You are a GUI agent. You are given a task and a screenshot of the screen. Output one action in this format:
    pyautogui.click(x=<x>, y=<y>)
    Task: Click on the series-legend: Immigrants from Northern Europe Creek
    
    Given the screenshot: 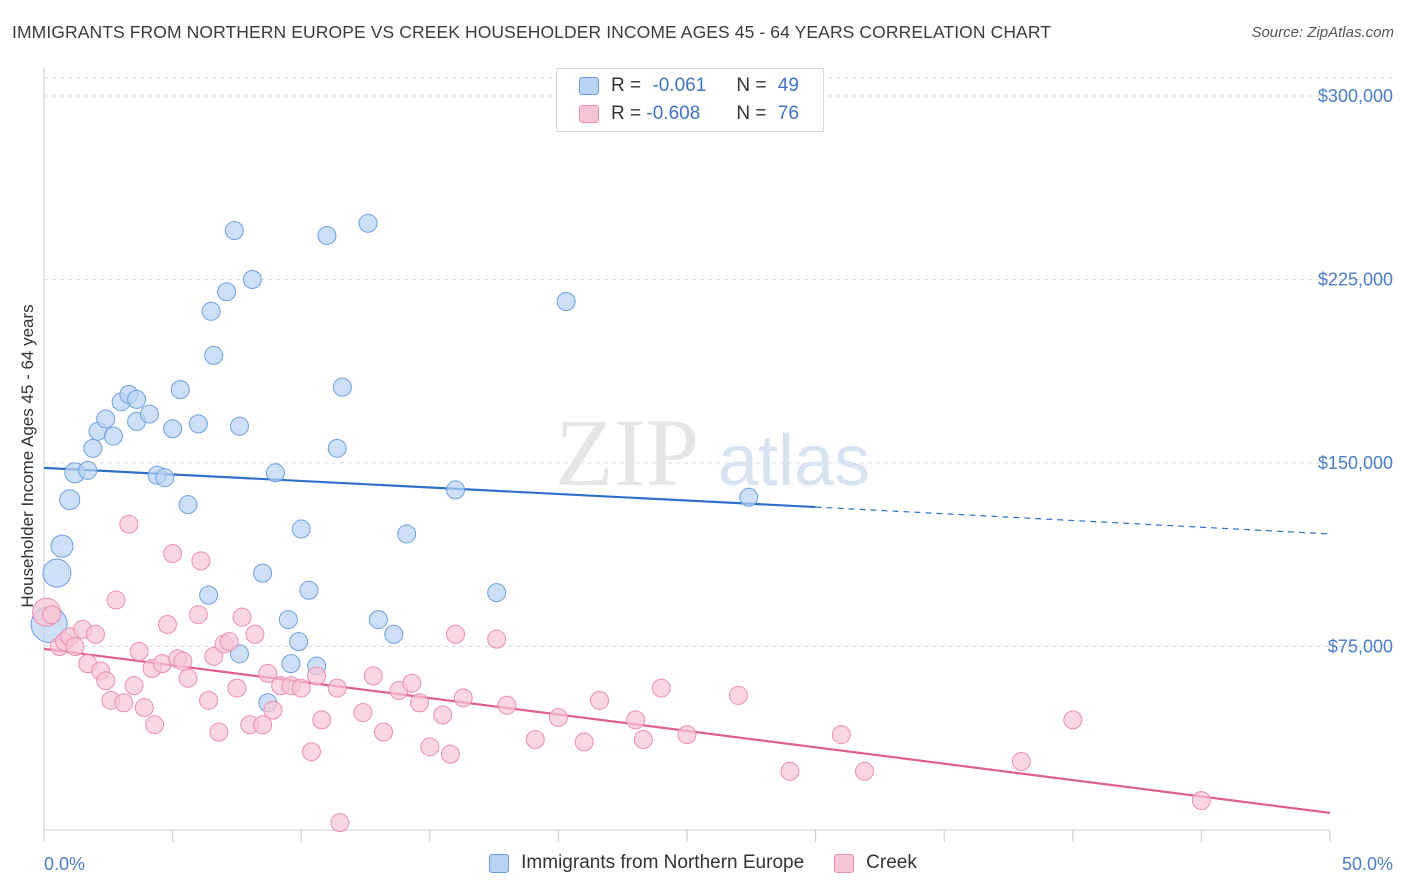 What is the action you would take?
    pyautogui.click(x=703, y=863)
    